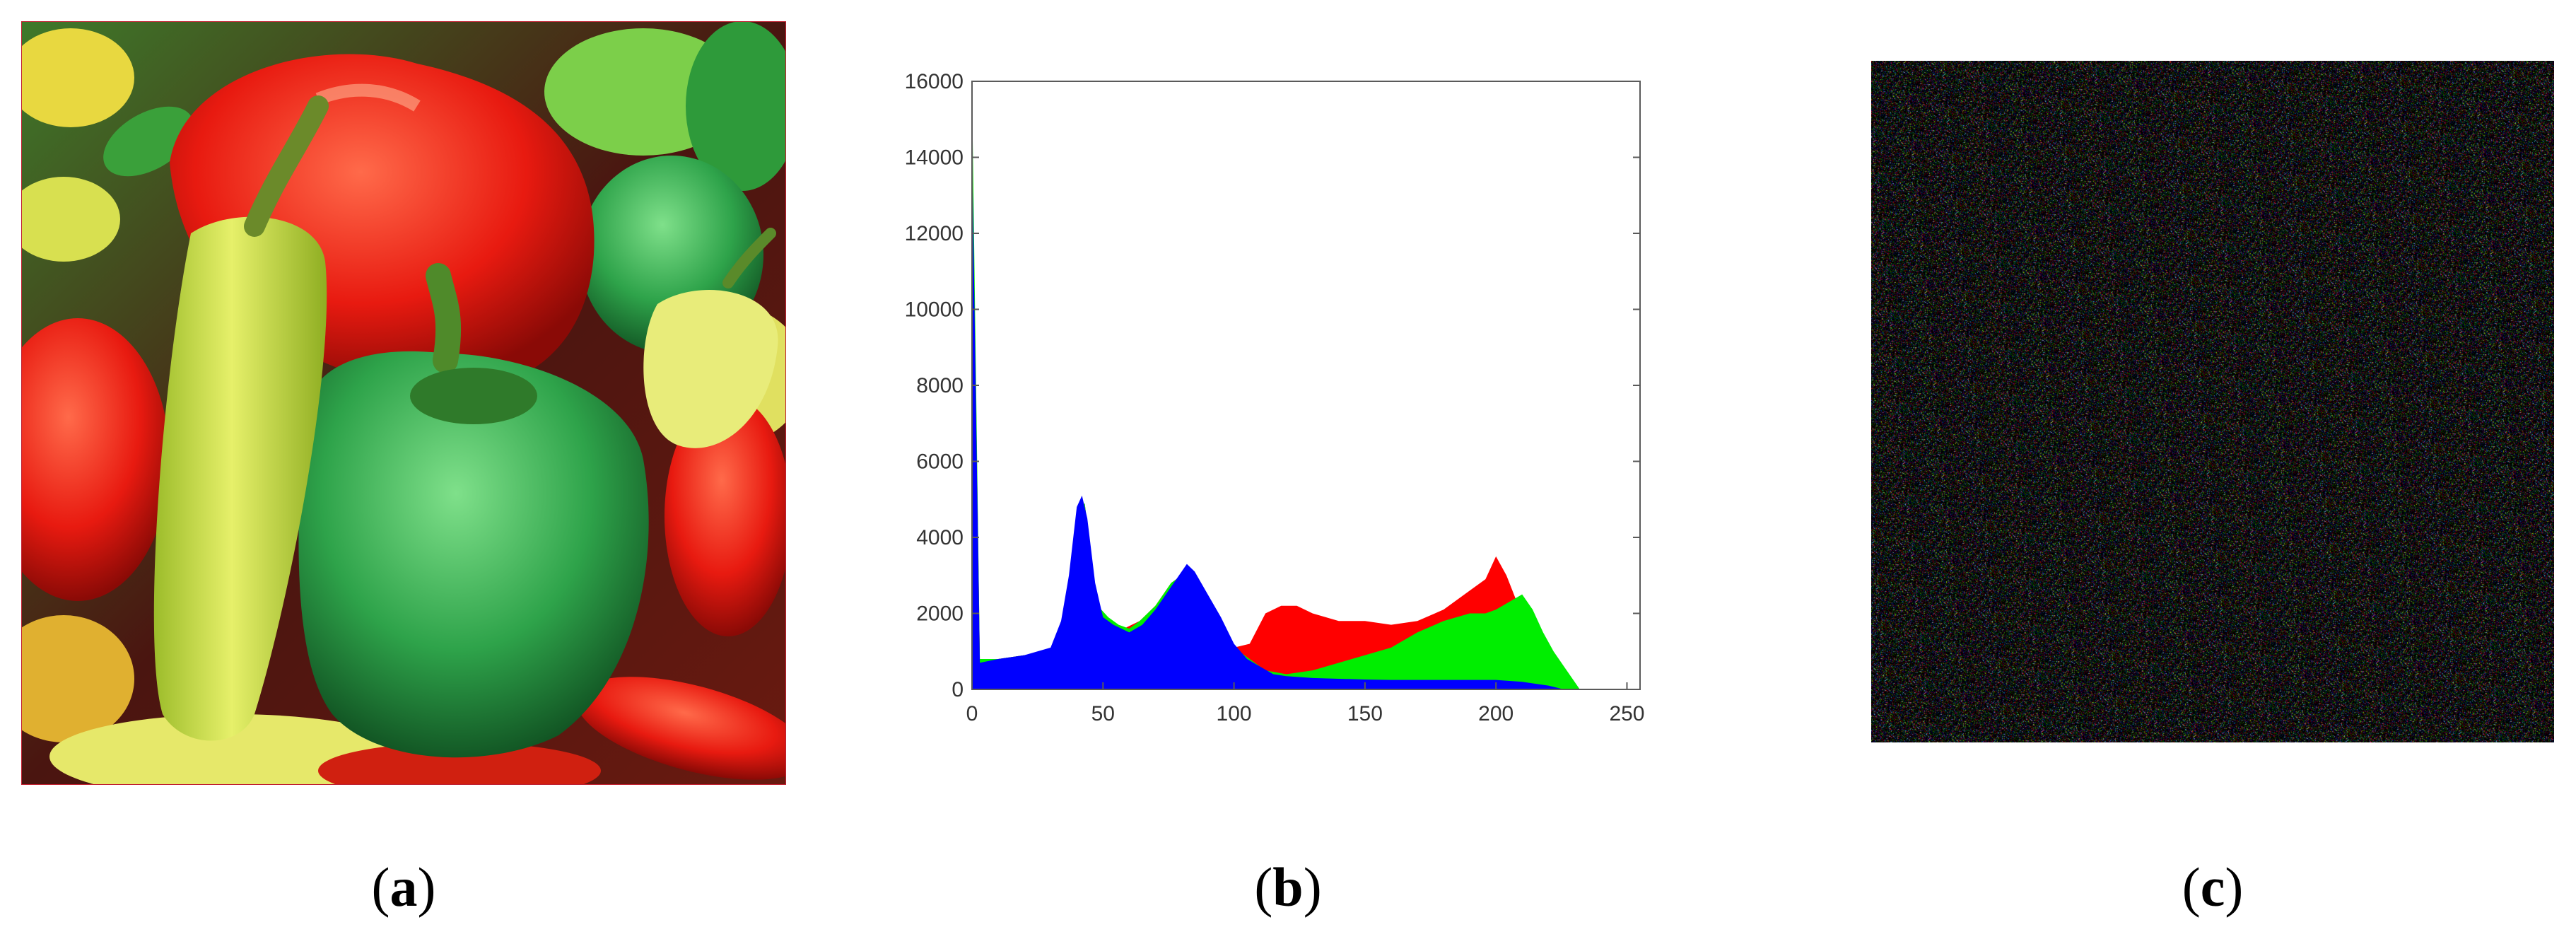 Image resolution: width=2576 pixels, height=939 pixels. I want to click on y-tick-label: 10000, so click(935, 310).